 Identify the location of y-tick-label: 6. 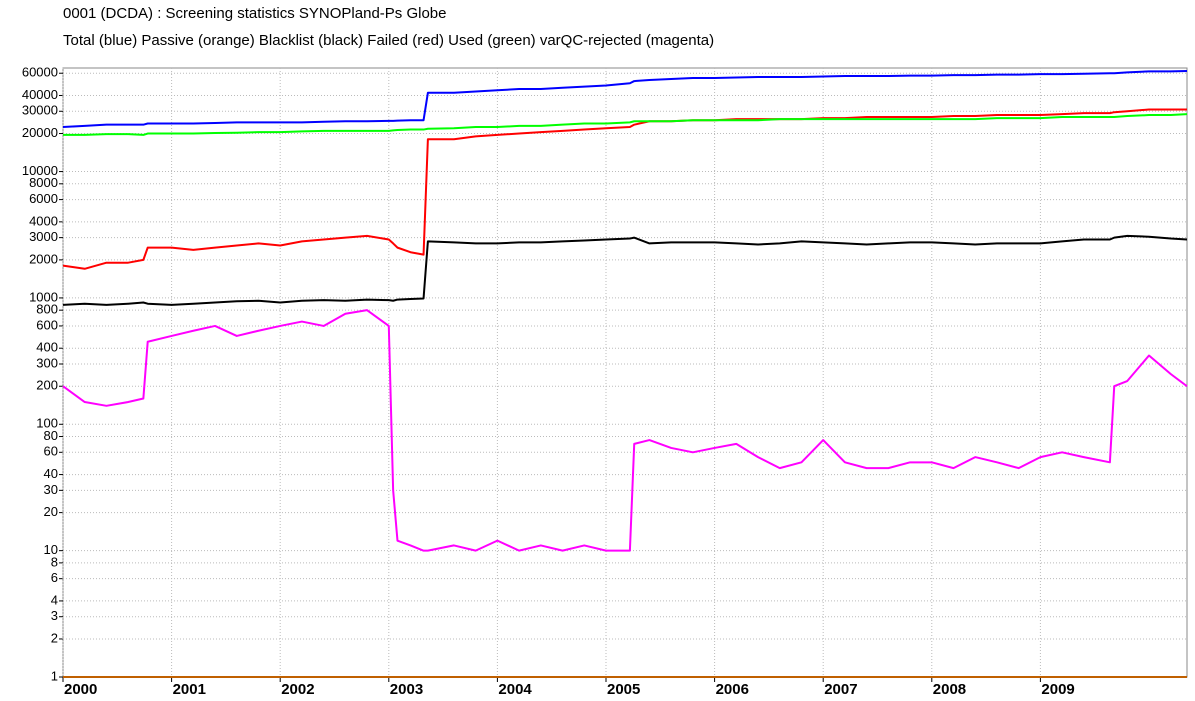
(54, 577).